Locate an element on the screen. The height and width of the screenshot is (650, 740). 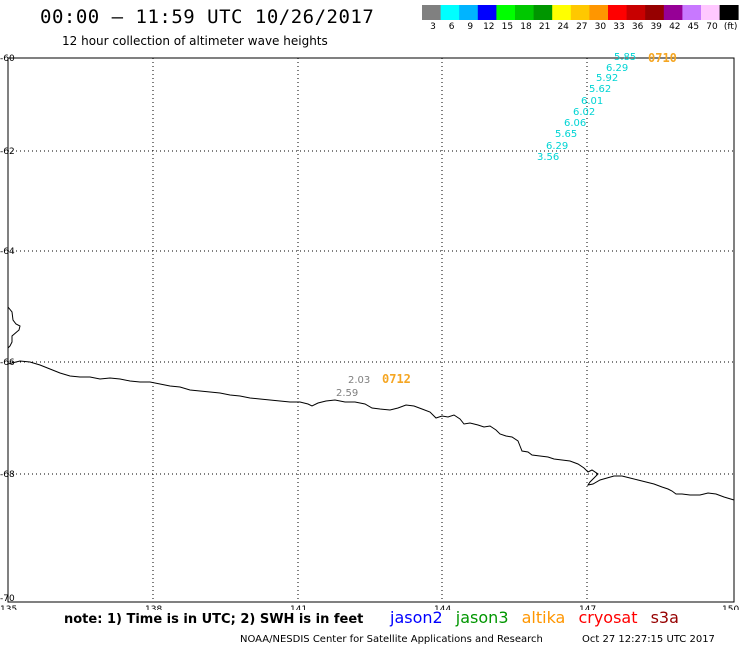
swh-value: 6.02 is located at coordinates (584, 112).